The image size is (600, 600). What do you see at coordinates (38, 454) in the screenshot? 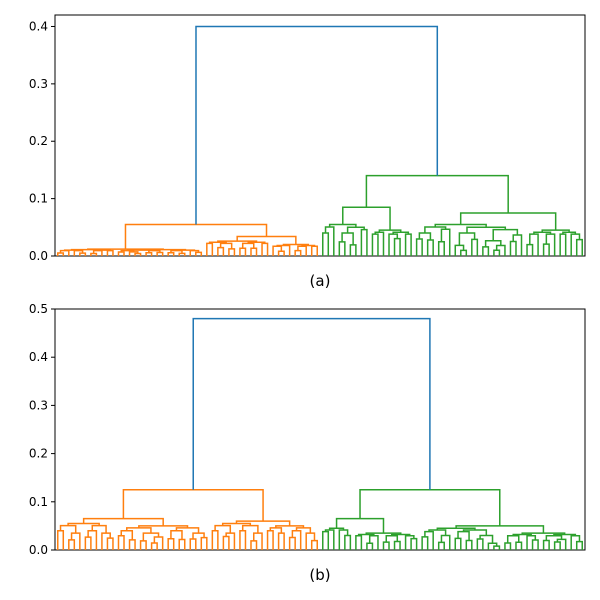
I see `y-tick-label-b-2: 0.2` at bounding box center [38, 454].